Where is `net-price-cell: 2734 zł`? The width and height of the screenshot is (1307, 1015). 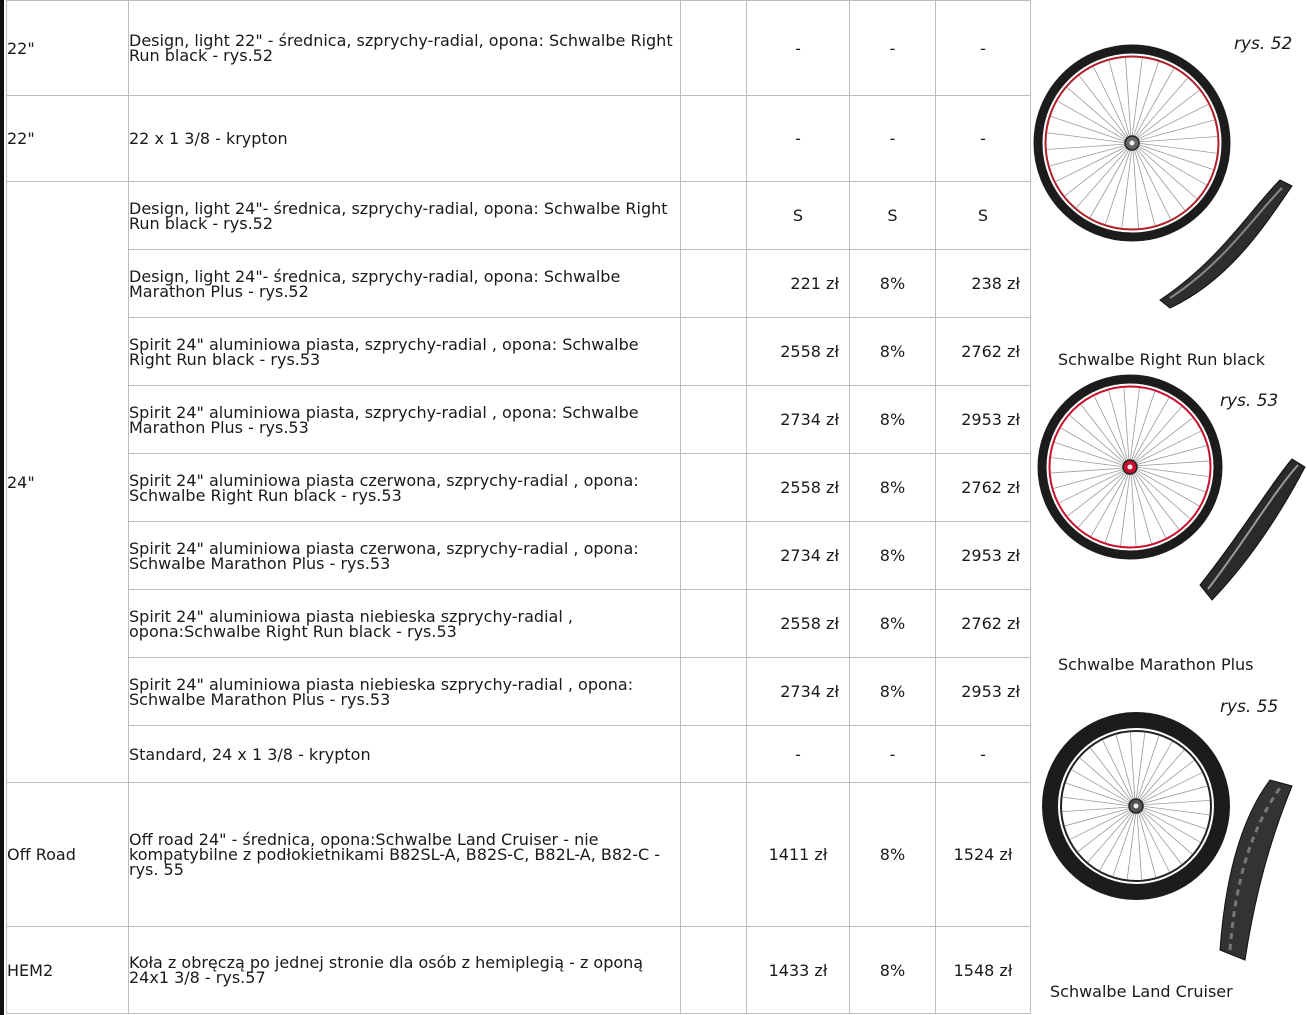 net-price-cell: 2734 zł is located at coordinates (798, 691).